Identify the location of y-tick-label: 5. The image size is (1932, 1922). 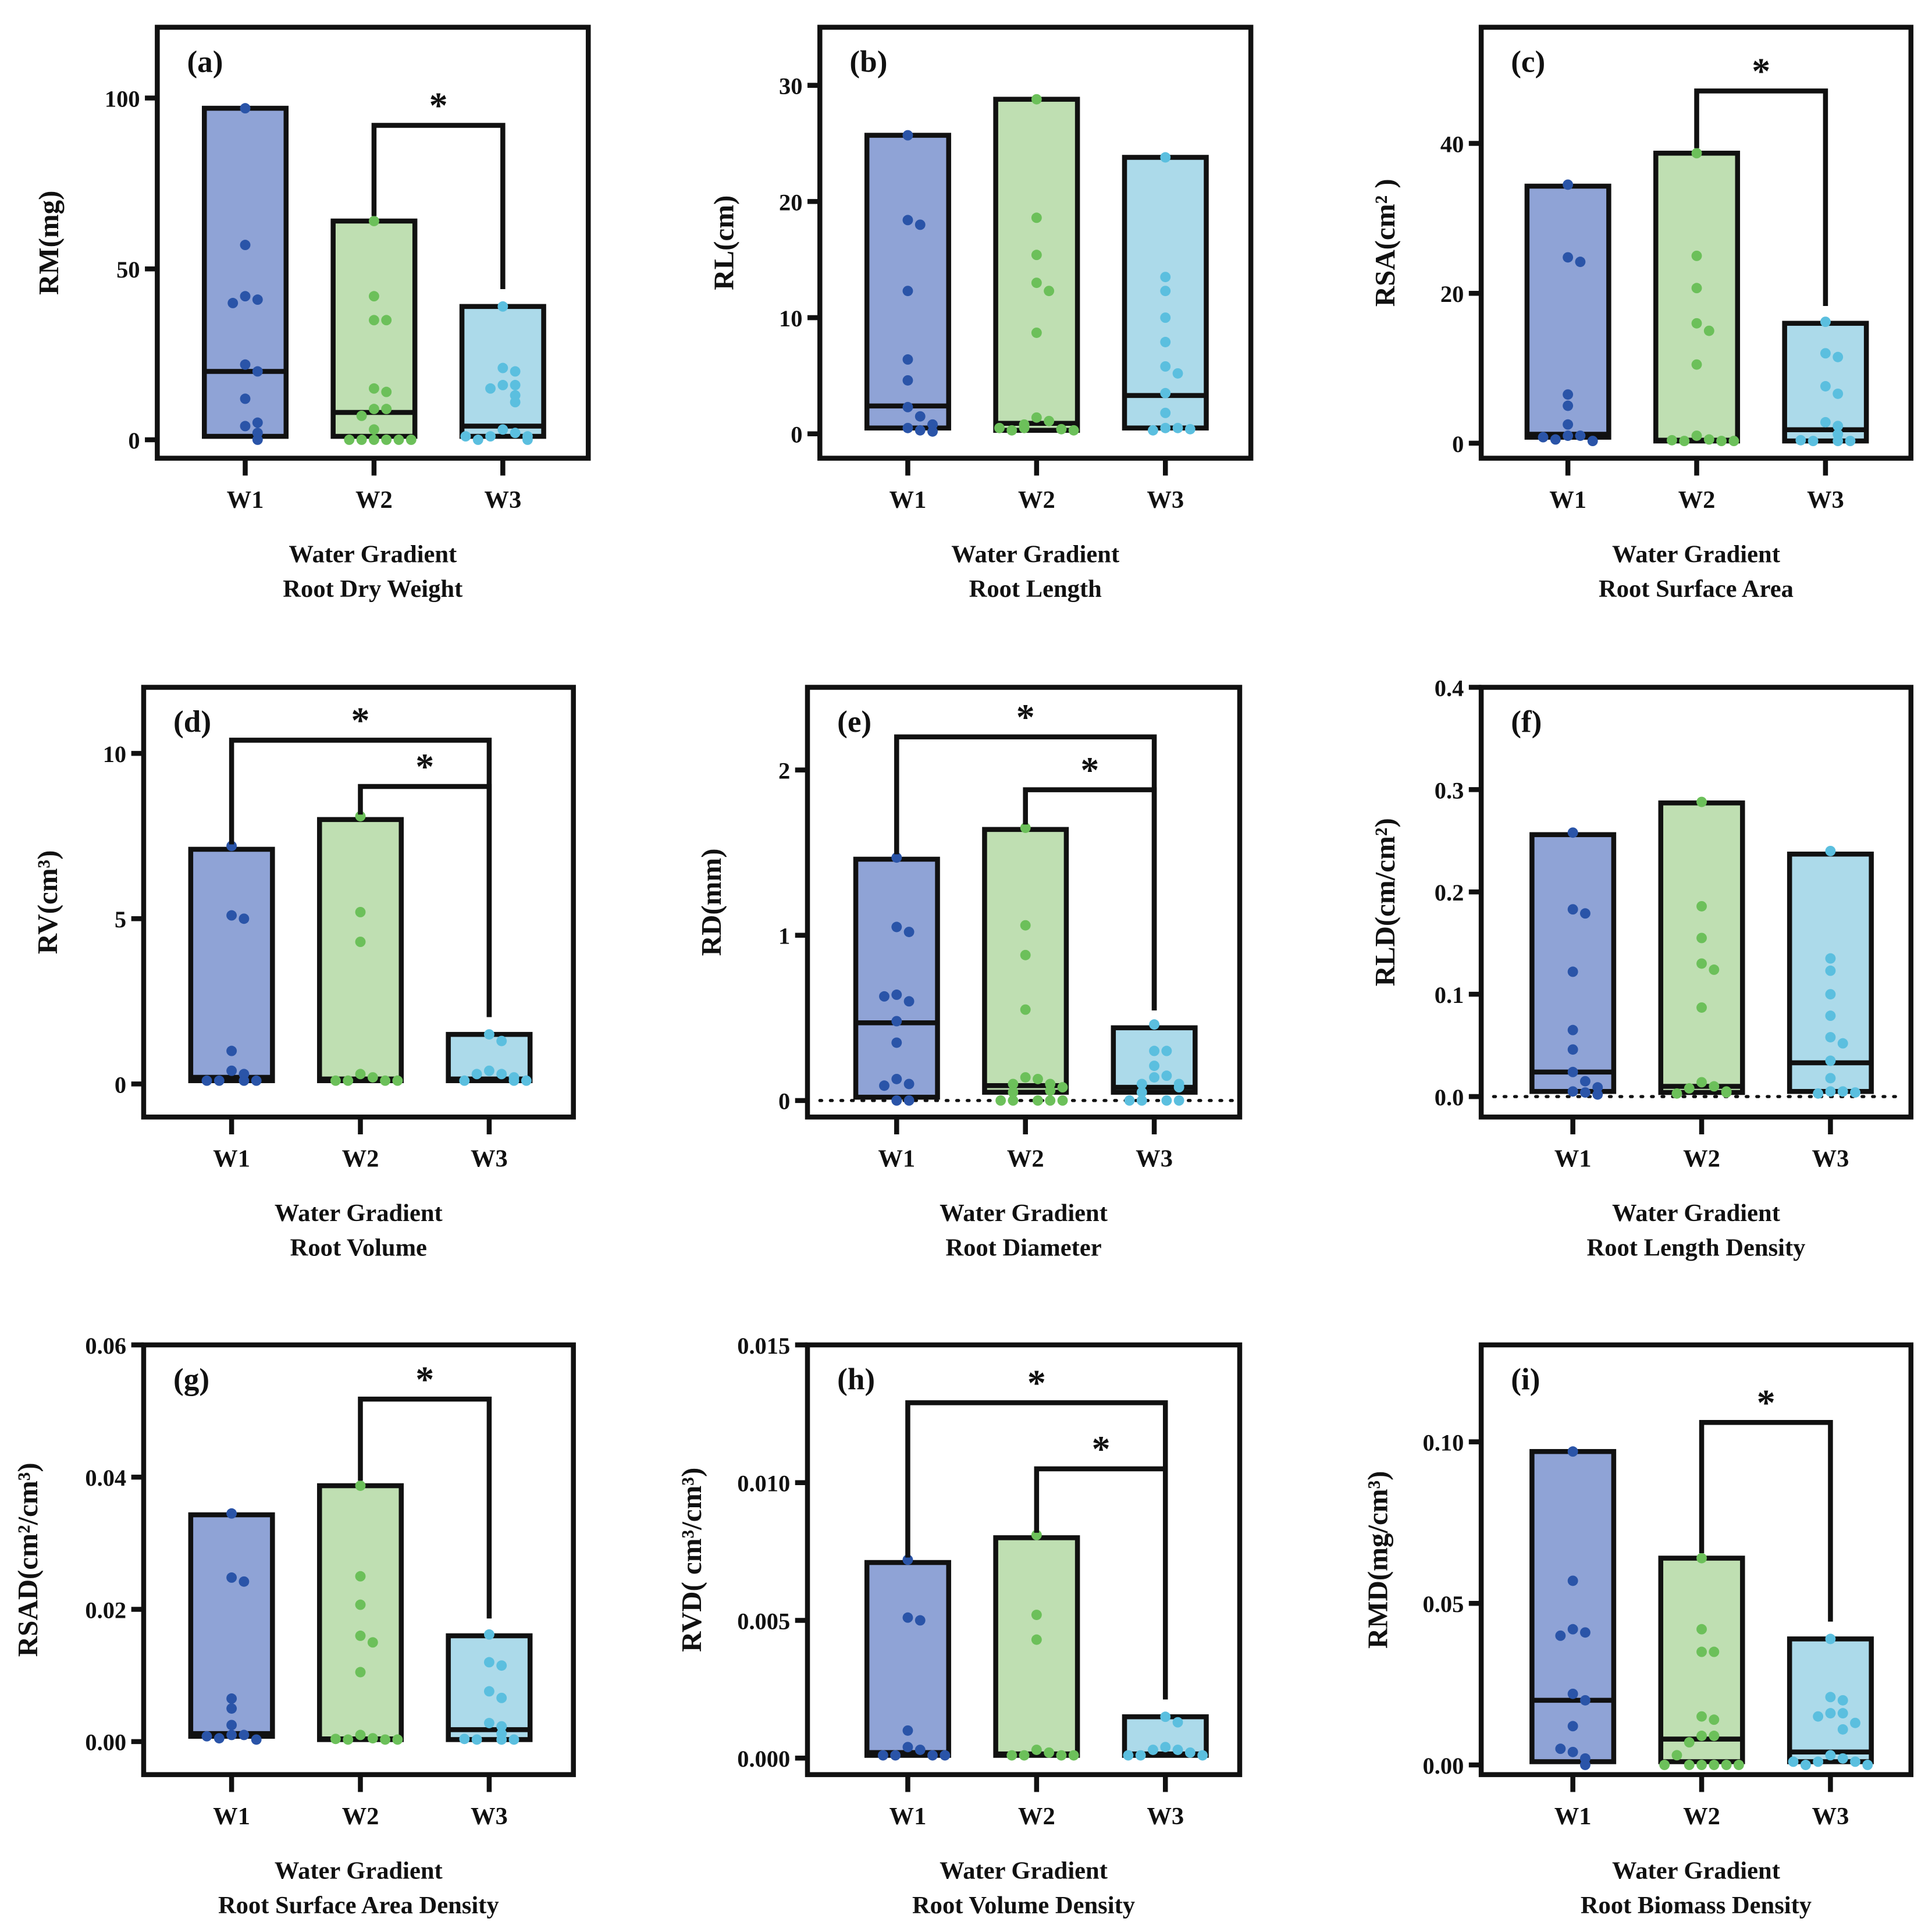
(121, 919).